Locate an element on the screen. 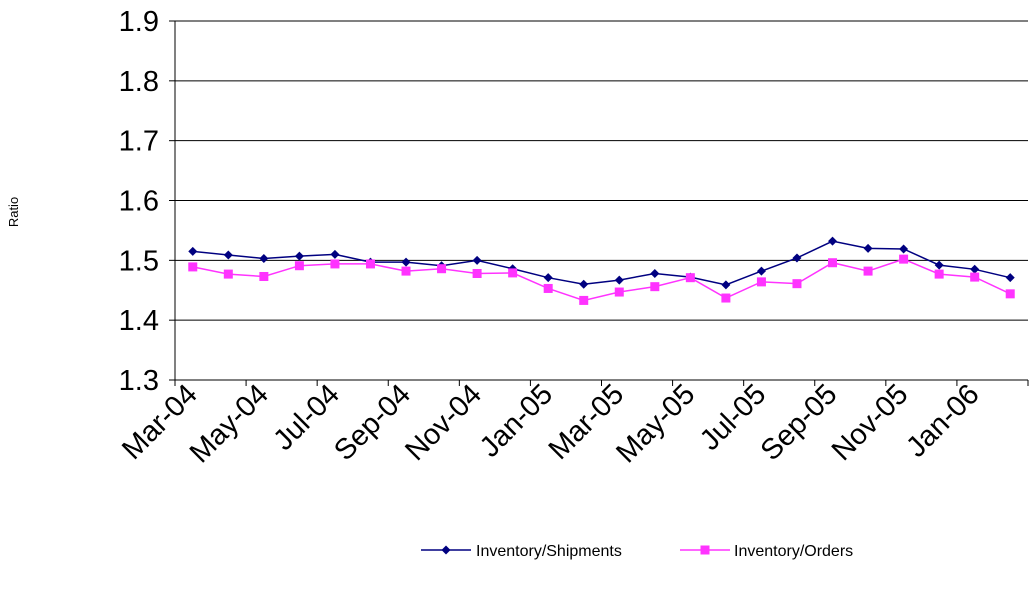 The image size is (1032, 591). legend-item: Inventory/Orders is located at coordinates (766, 551).